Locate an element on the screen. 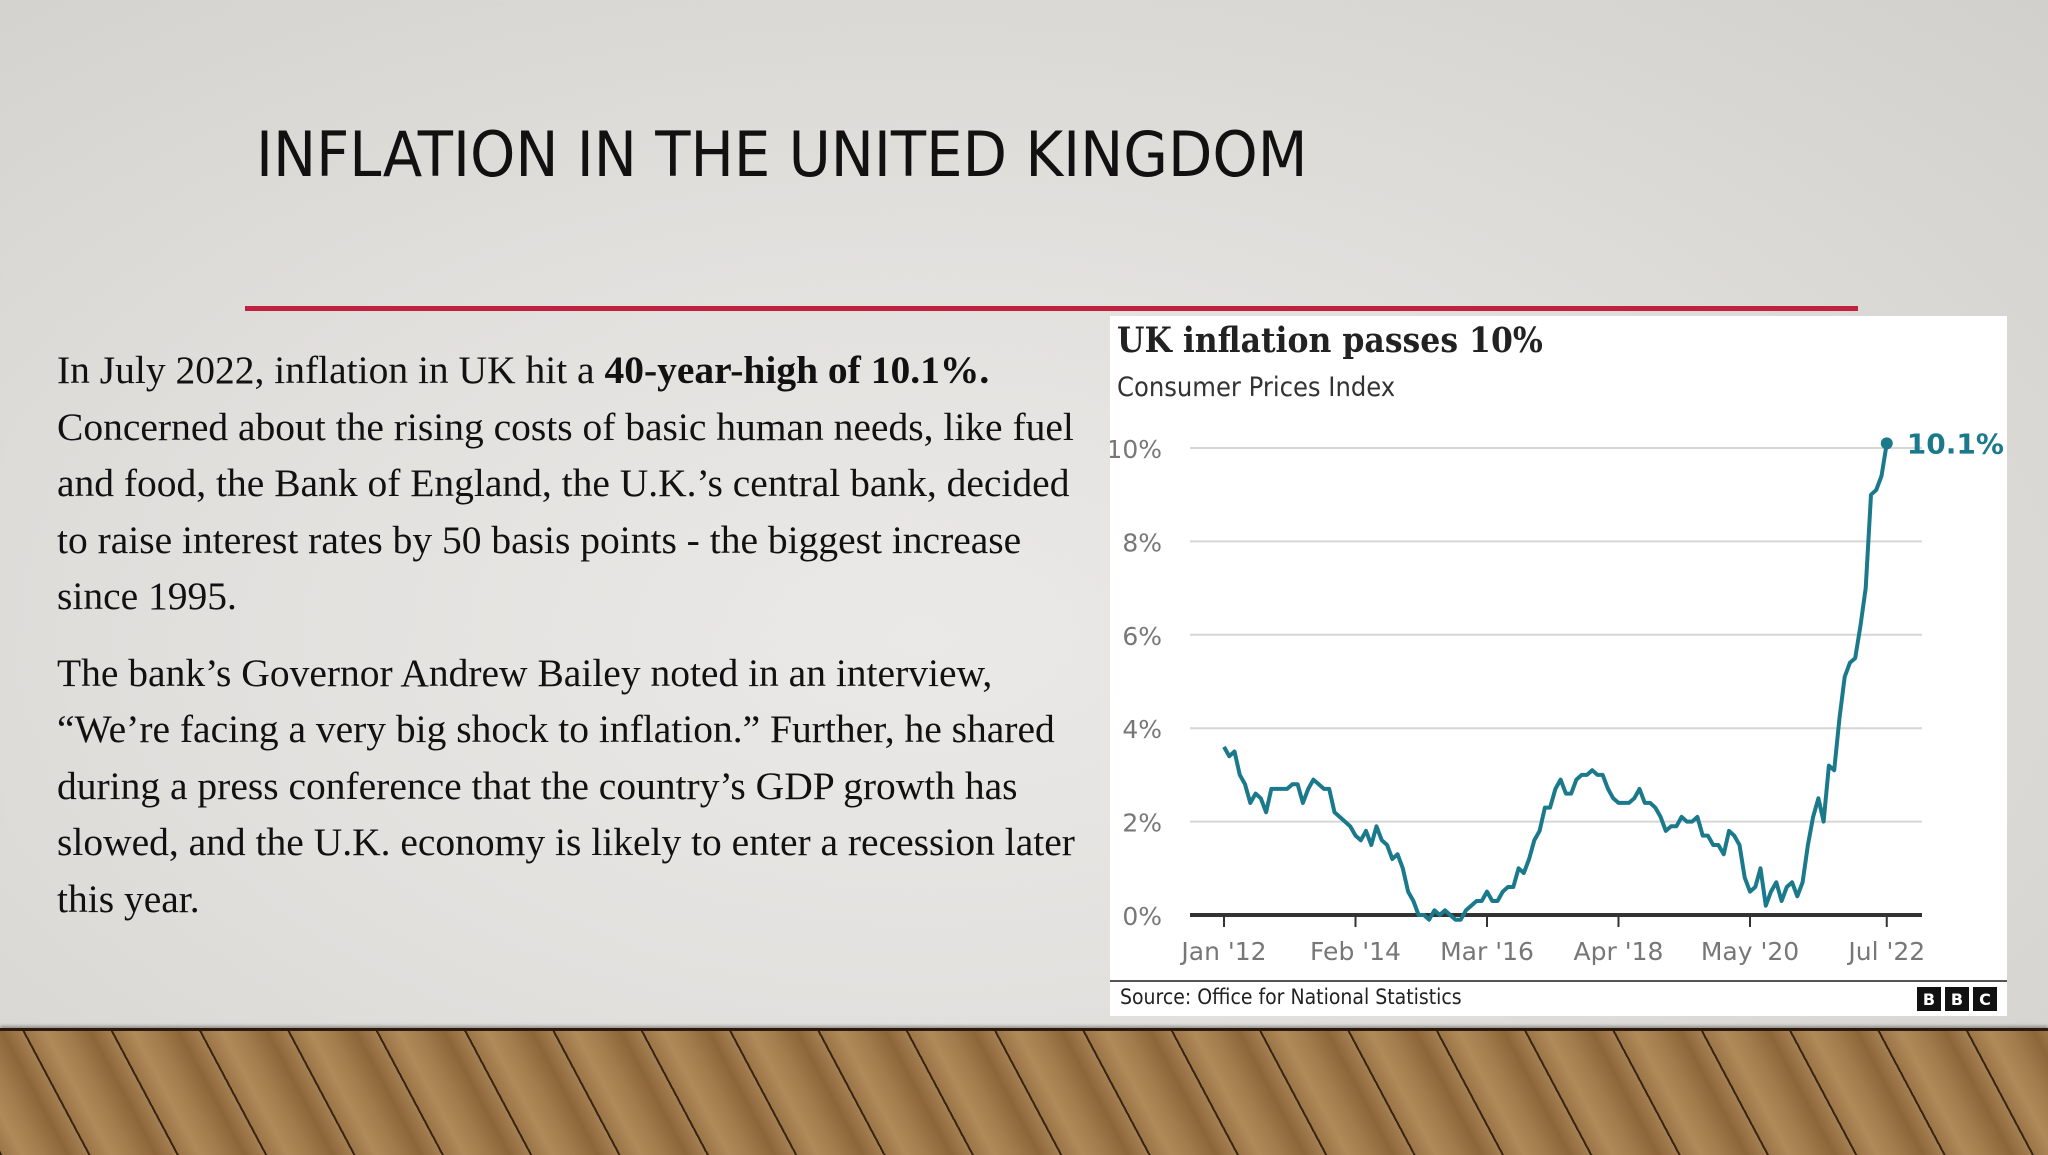 Image resolution: width=2048 pixels, height=1155 pixels. y-tick-label: 4% is located at coordinates (1142, 729).